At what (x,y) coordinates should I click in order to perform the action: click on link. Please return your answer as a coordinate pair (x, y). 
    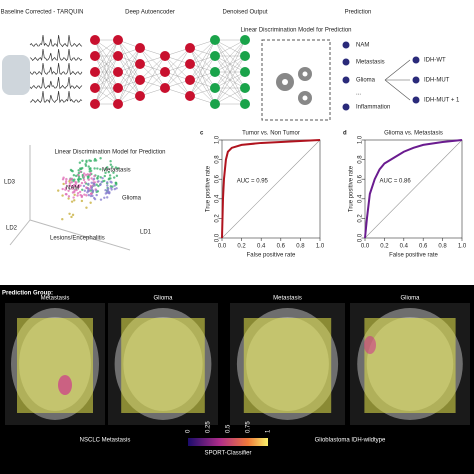
    Looking at the image, I should click on (397, 90).